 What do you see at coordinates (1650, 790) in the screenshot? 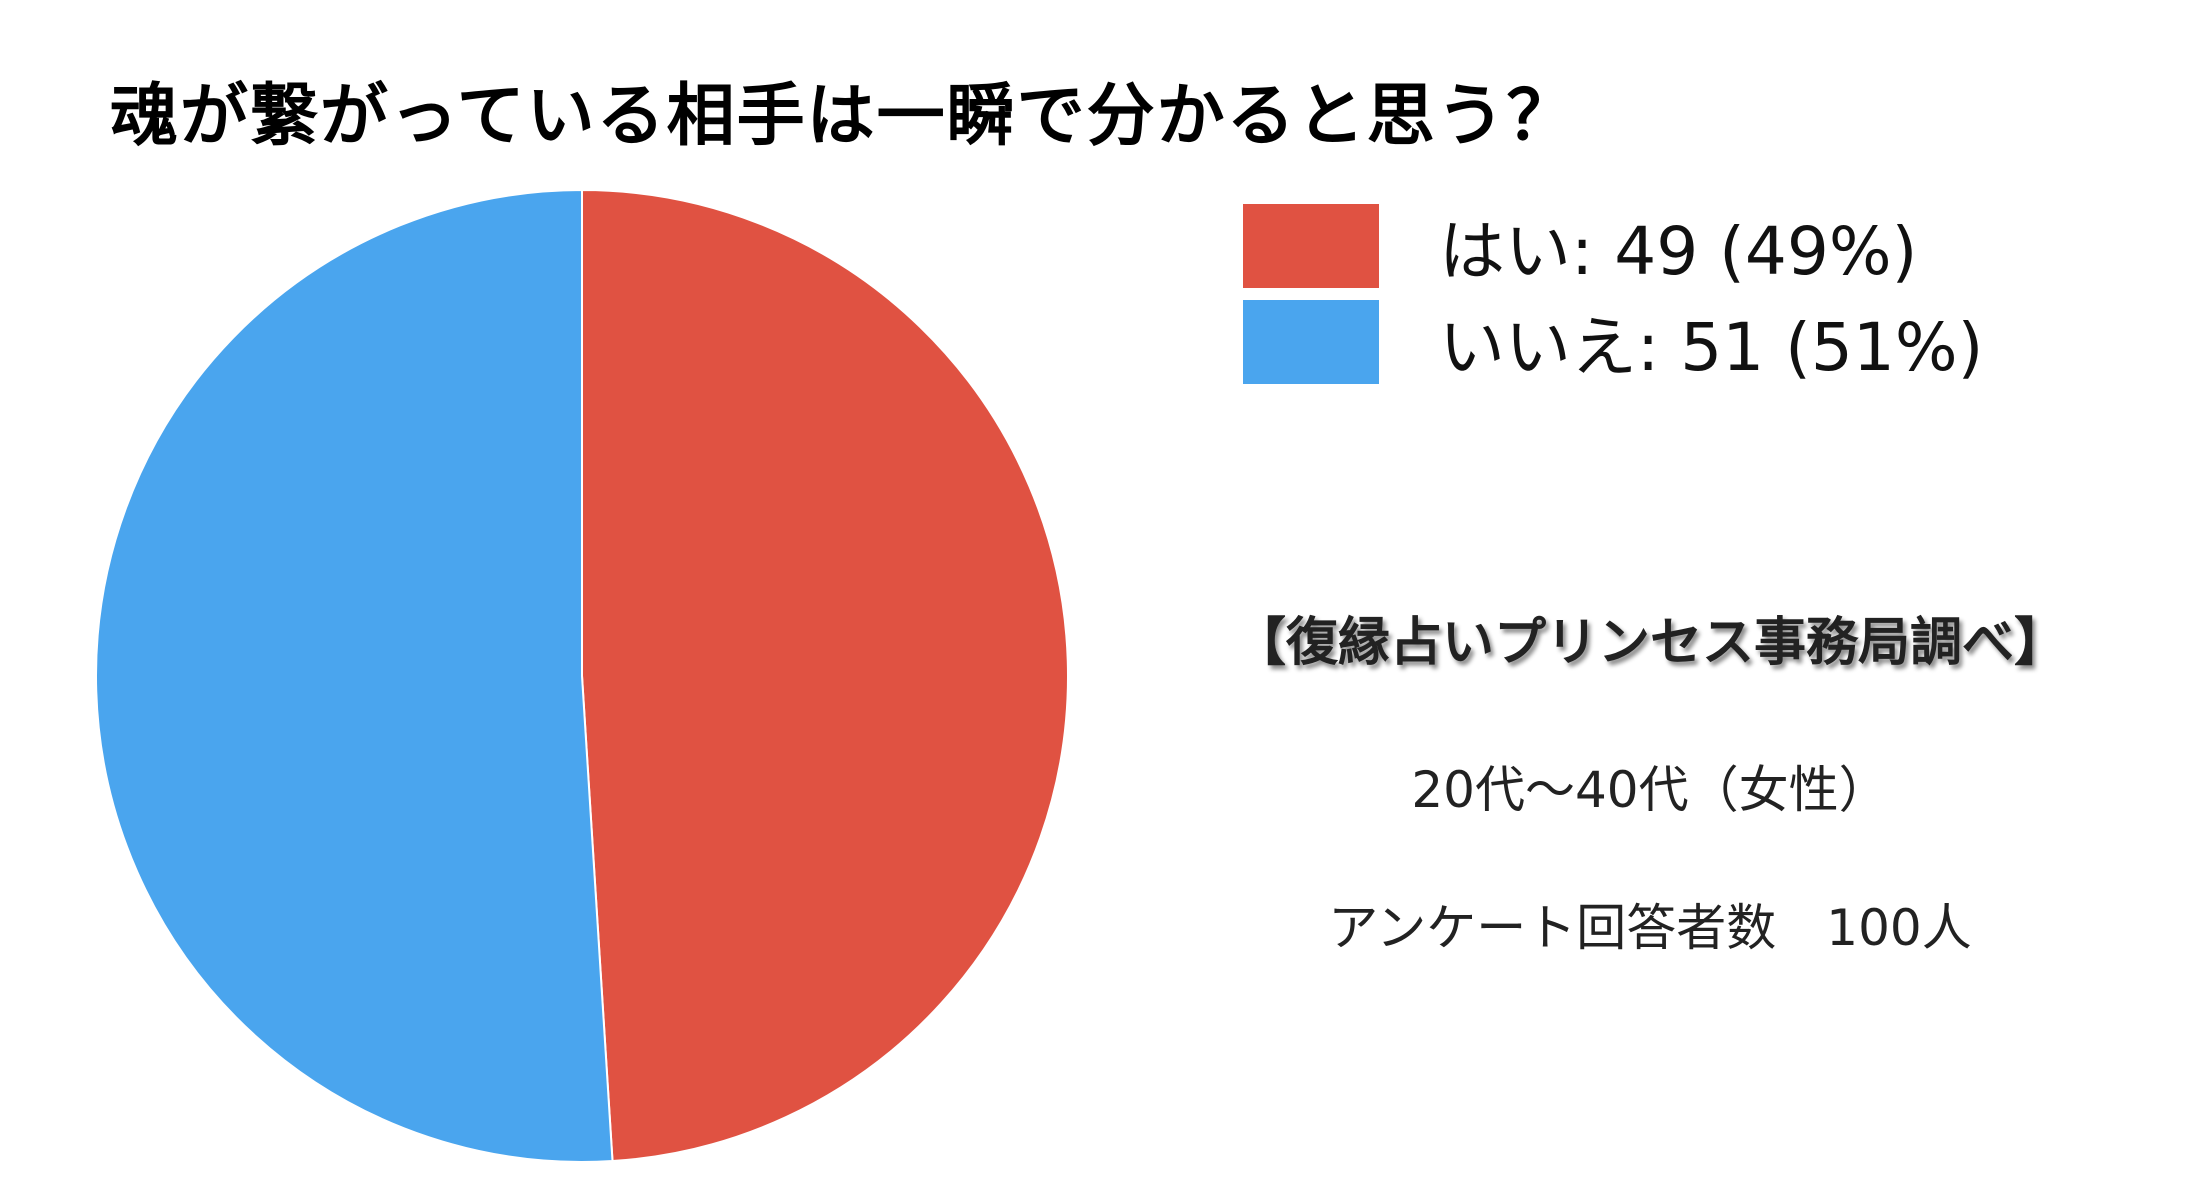
I see `demographic-note: 20代〜40代（女性）` at bounding box center [1650, 790].